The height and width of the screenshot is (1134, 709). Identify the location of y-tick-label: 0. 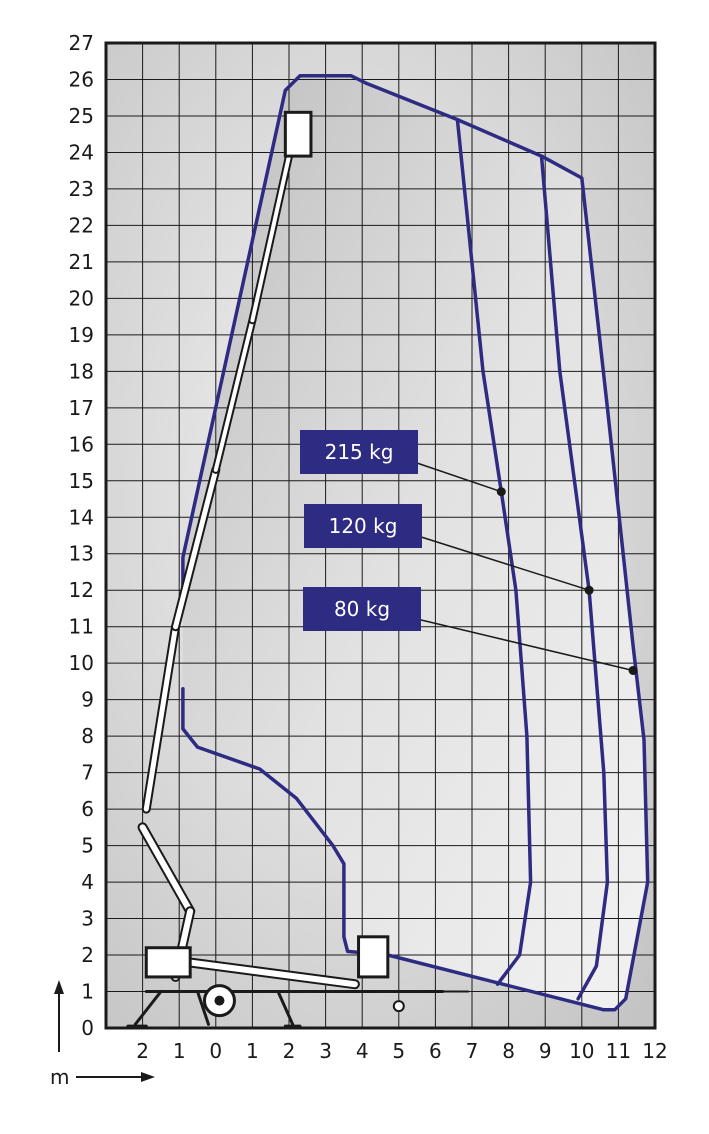
(87, 1028).